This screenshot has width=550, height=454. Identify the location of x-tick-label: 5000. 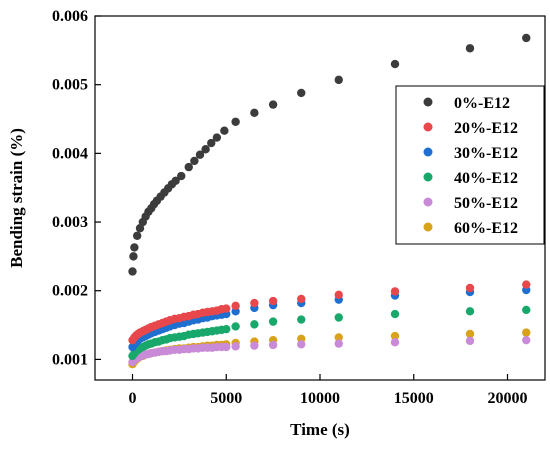
(226, 398).